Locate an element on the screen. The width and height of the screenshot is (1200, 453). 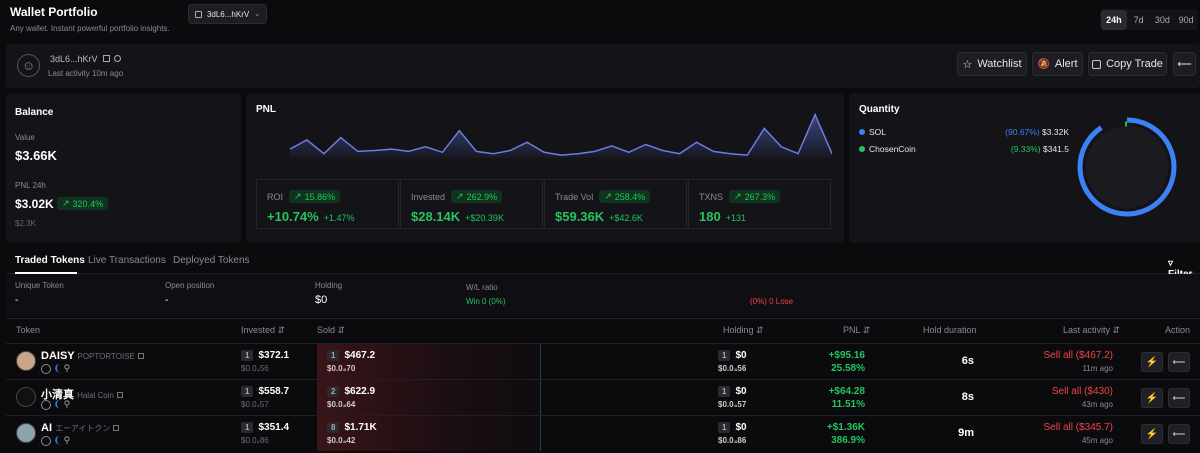
share-icon: ⟵ is located at coordinates (1179, 397).